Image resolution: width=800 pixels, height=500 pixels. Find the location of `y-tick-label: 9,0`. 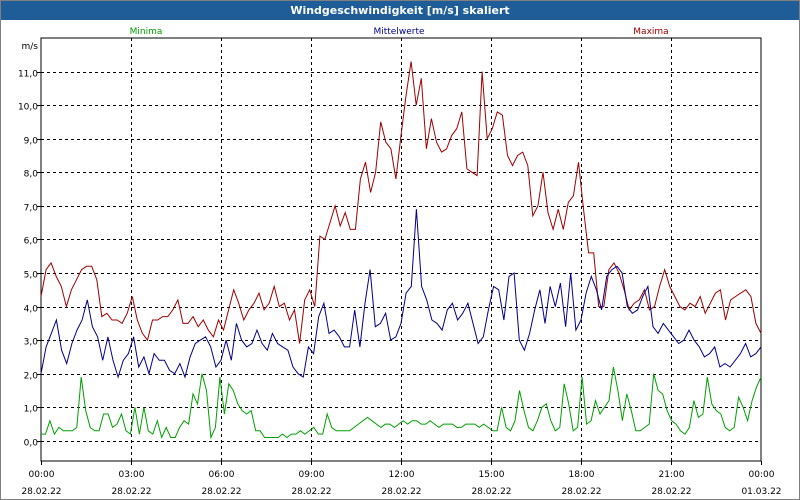

y-tick-label: 9,0 is located at coordinates (31, 142).